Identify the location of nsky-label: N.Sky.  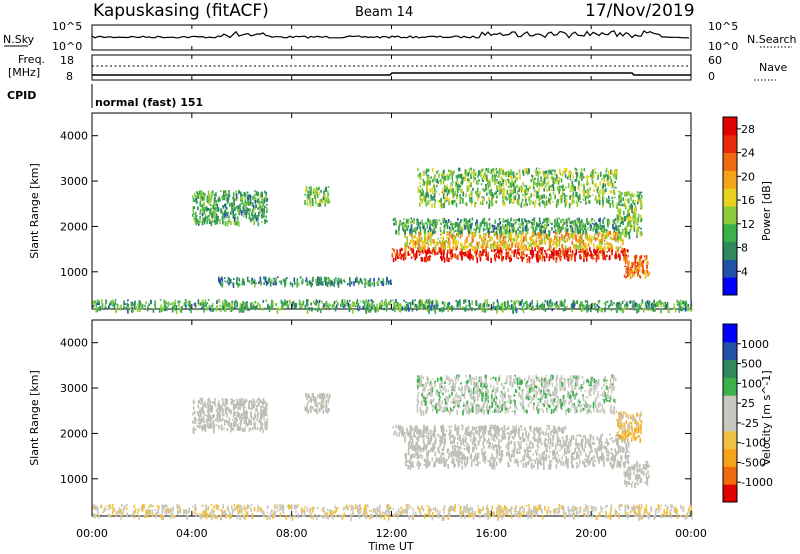
(19, 39).